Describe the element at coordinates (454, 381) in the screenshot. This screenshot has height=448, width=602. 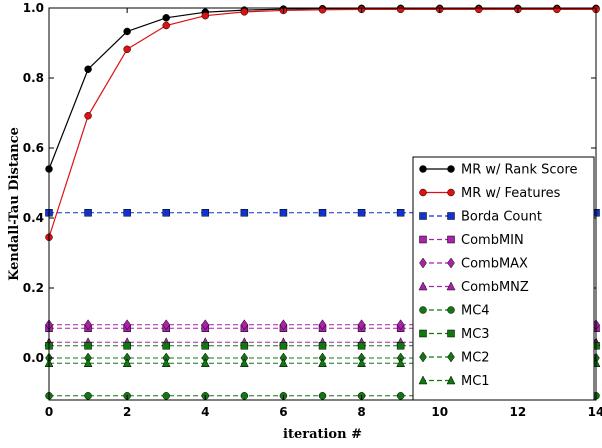
I see `legend-entry: MC1` at that location.